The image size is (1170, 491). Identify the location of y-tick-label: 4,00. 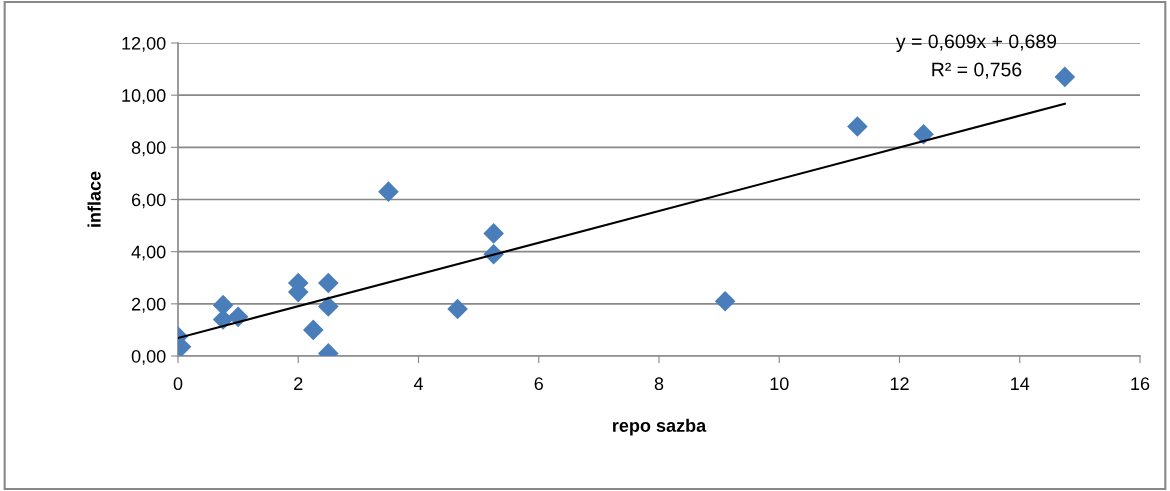
(148, 253).